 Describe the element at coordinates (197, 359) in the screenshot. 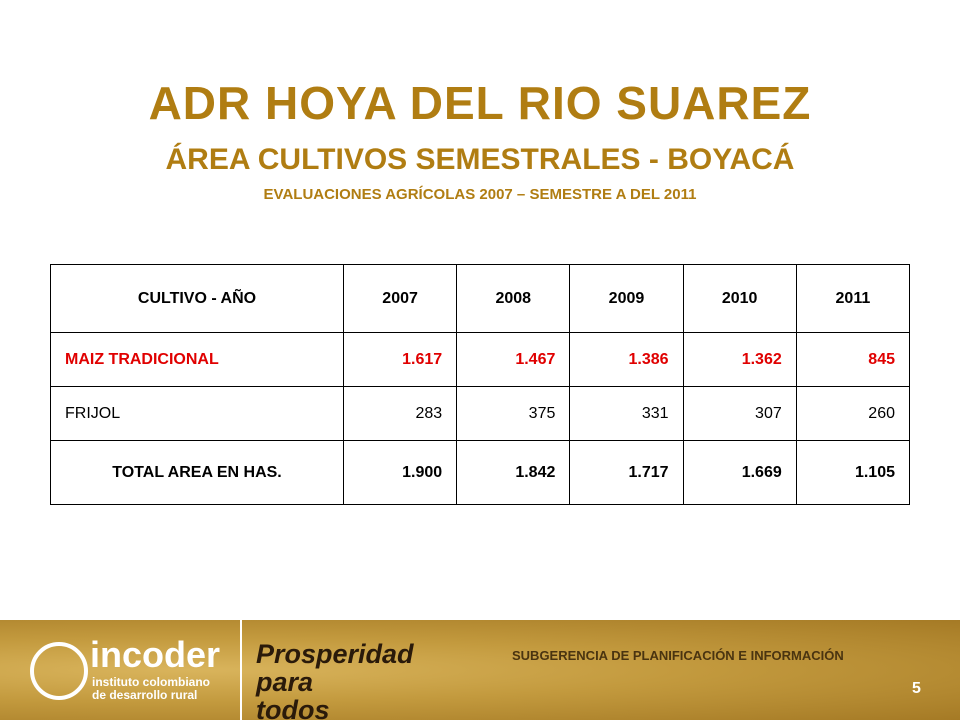

I see `cell: MAIZ TRADICIONAL` at that location.